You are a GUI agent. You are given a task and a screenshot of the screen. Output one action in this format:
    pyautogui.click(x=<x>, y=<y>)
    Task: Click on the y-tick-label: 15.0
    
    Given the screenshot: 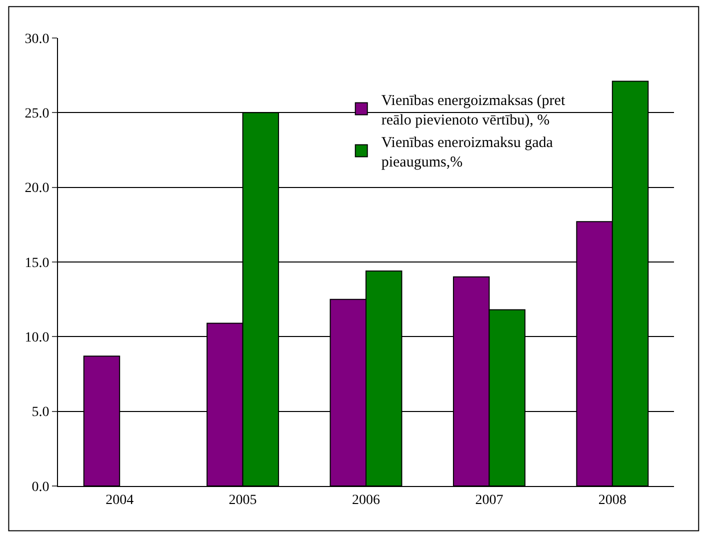 What is the action you would take?
    pyautogui.click(x=37, y=263)
    